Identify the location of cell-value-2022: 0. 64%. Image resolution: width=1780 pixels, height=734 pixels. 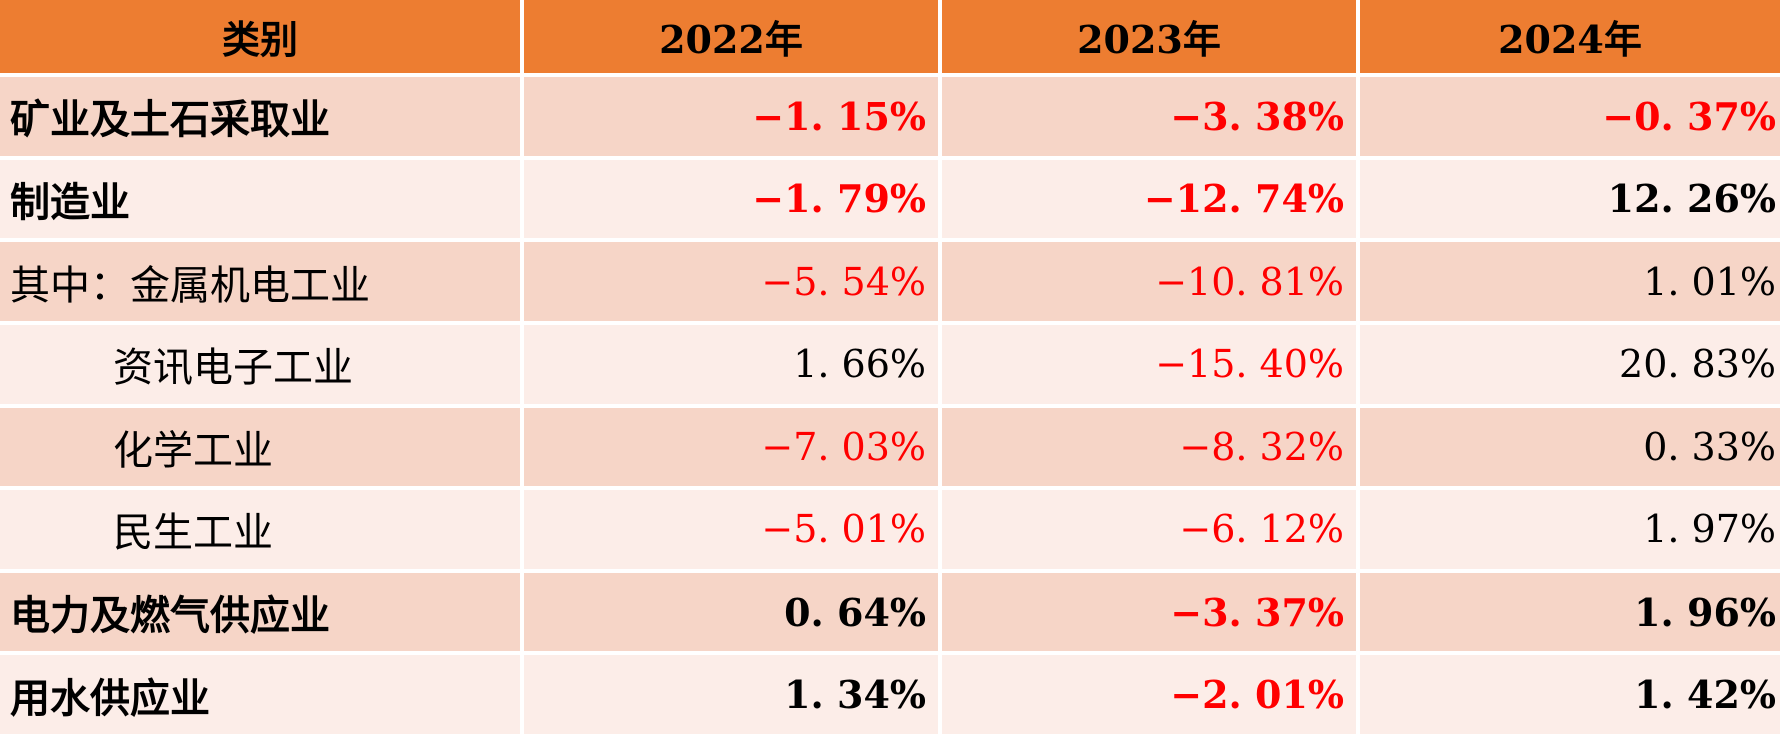
(731, 612).